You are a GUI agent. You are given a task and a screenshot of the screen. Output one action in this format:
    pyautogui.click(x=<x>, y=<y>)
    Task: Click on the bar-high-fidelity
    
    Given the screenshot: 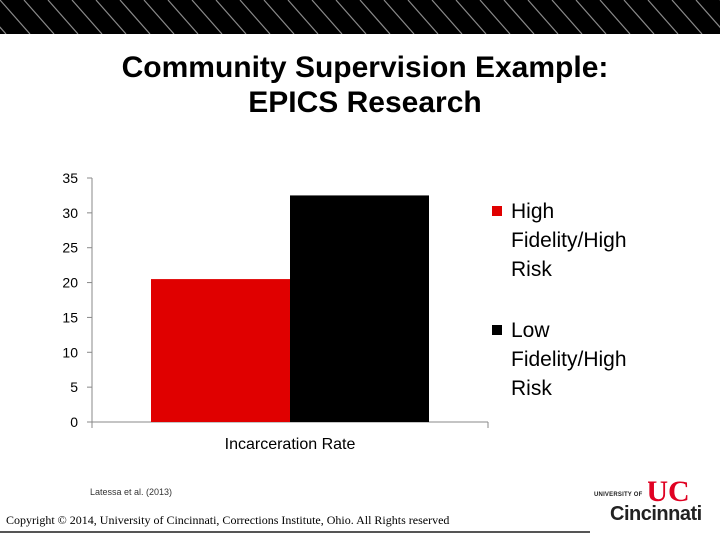 What is the action you would take?
    pyautogui.click(x=220, y=350)
    